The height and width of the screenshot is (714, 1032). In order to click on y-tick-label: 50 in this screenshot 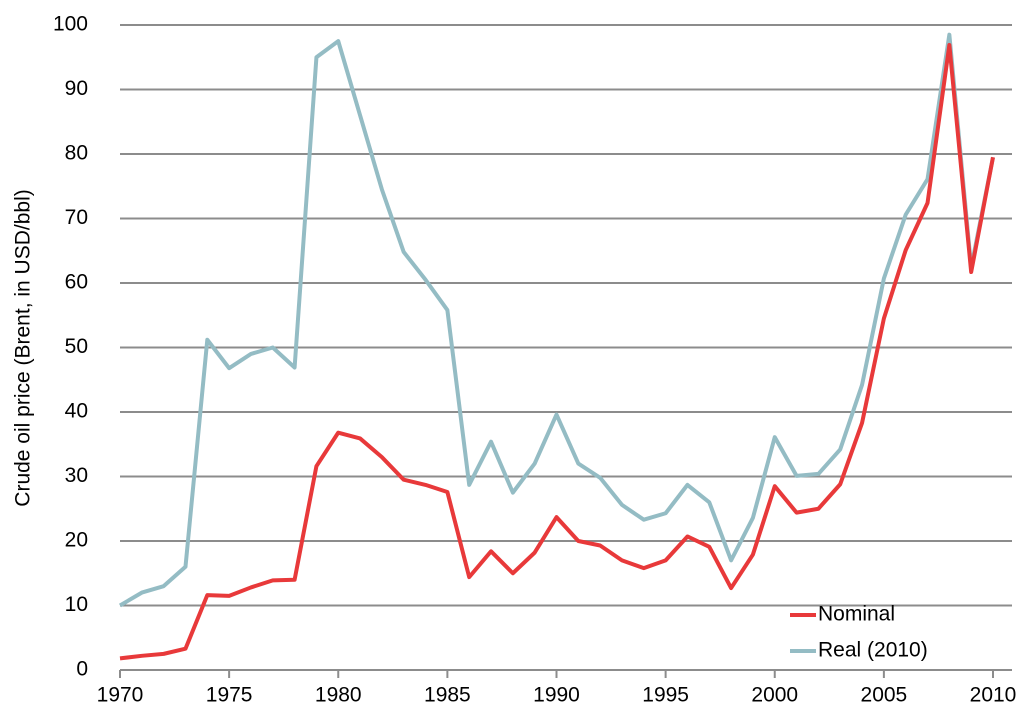, I will do `click(76, 346)`.